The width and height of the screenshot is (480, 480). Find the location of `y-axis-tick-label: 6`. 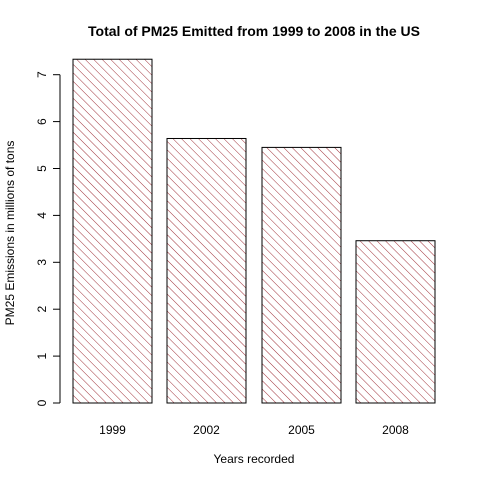

y-axis-tick-label: 6 is located at coordinates (42, 121).